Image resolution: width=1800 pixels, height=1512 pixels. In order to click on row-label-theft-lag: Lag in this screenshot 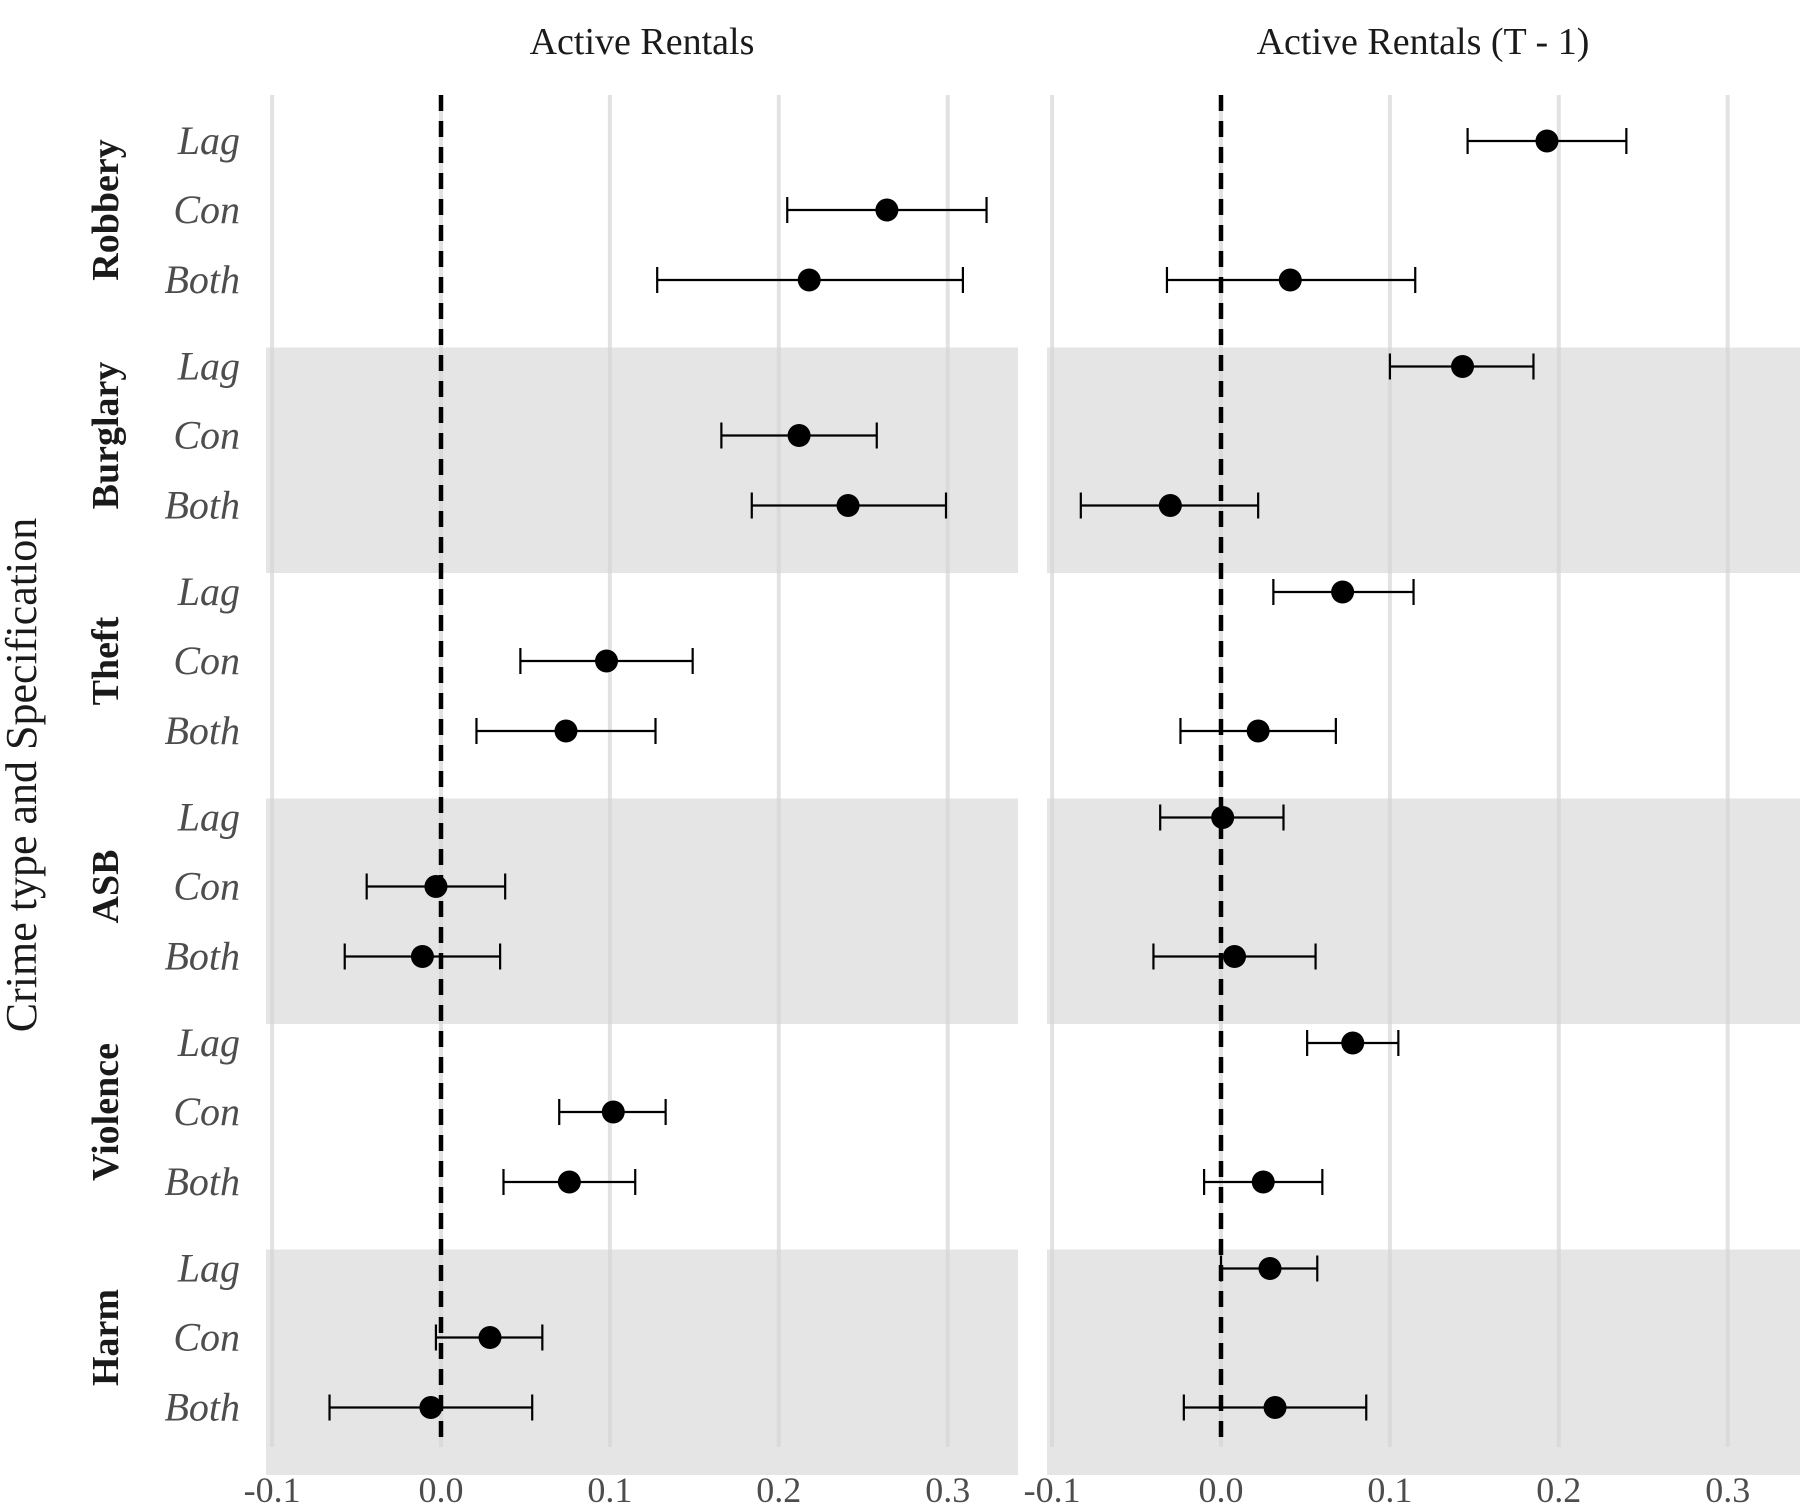, I will do `click(208, 591)`.